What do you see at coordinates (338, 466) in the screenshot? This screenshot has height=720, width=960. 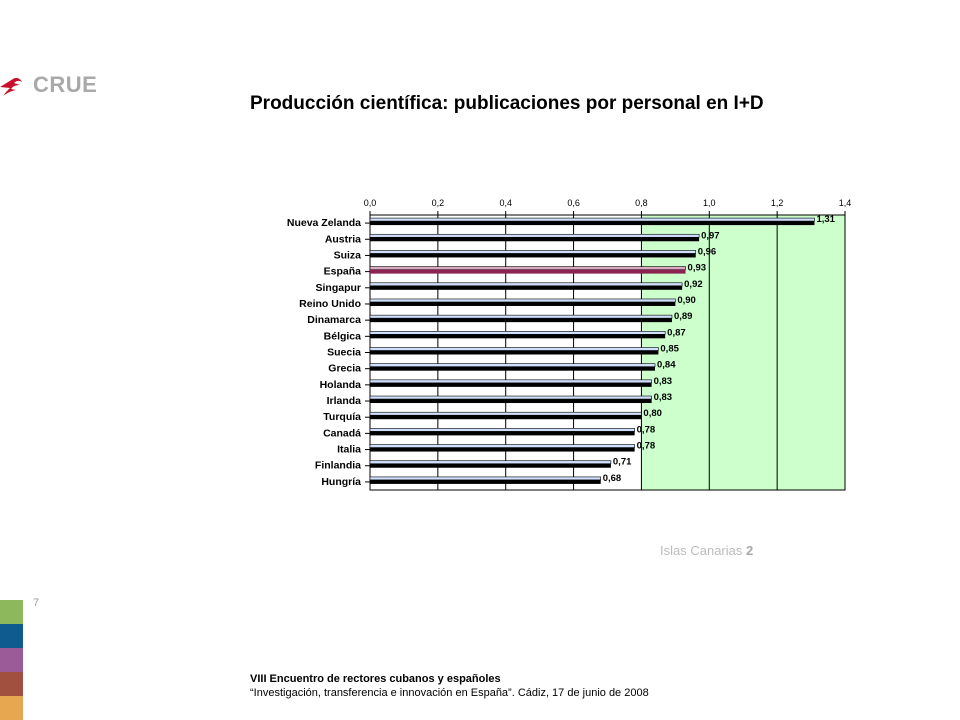 I see `category-label: Finlandia` at bounding box center [338, 466].